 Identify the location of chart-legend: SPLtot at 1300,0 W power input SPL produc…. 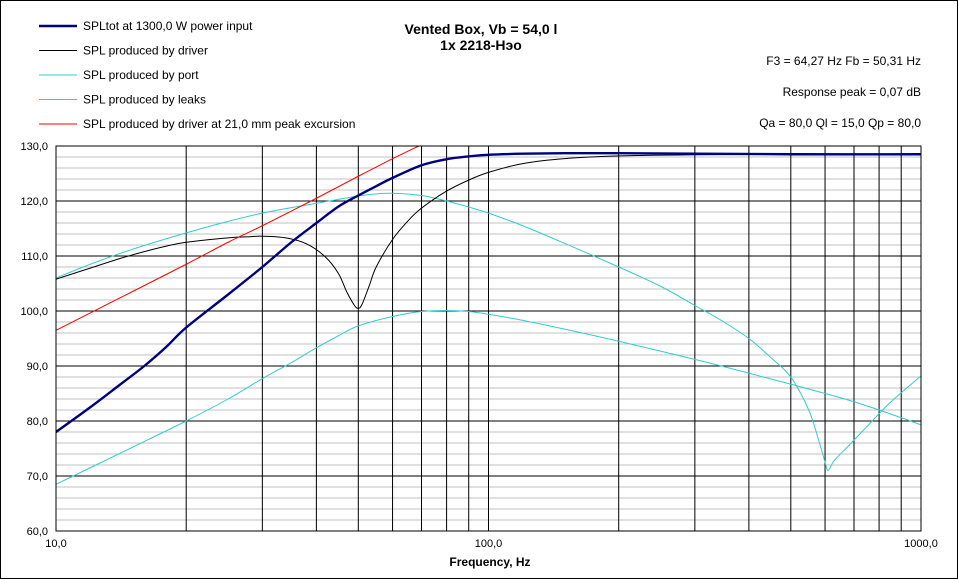
(197, 75).